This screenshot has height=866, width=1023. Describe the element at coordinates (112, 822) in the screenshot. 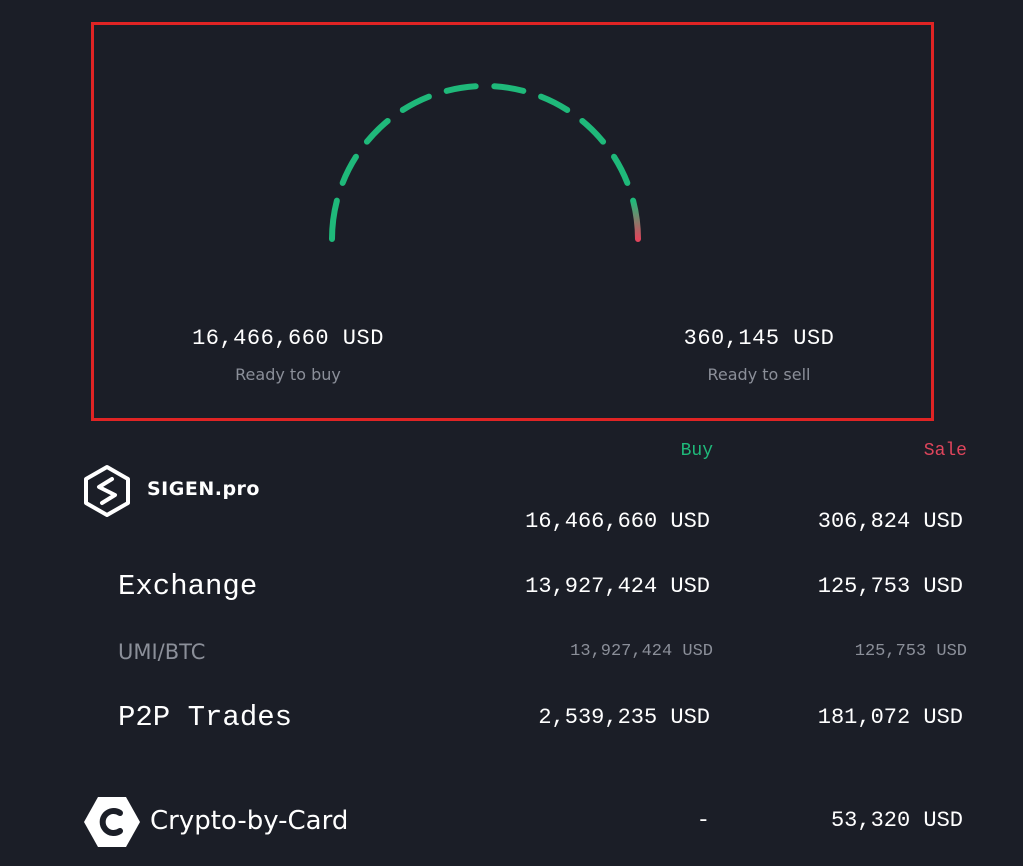

I see `crypto-card-logo-icon` at that location.